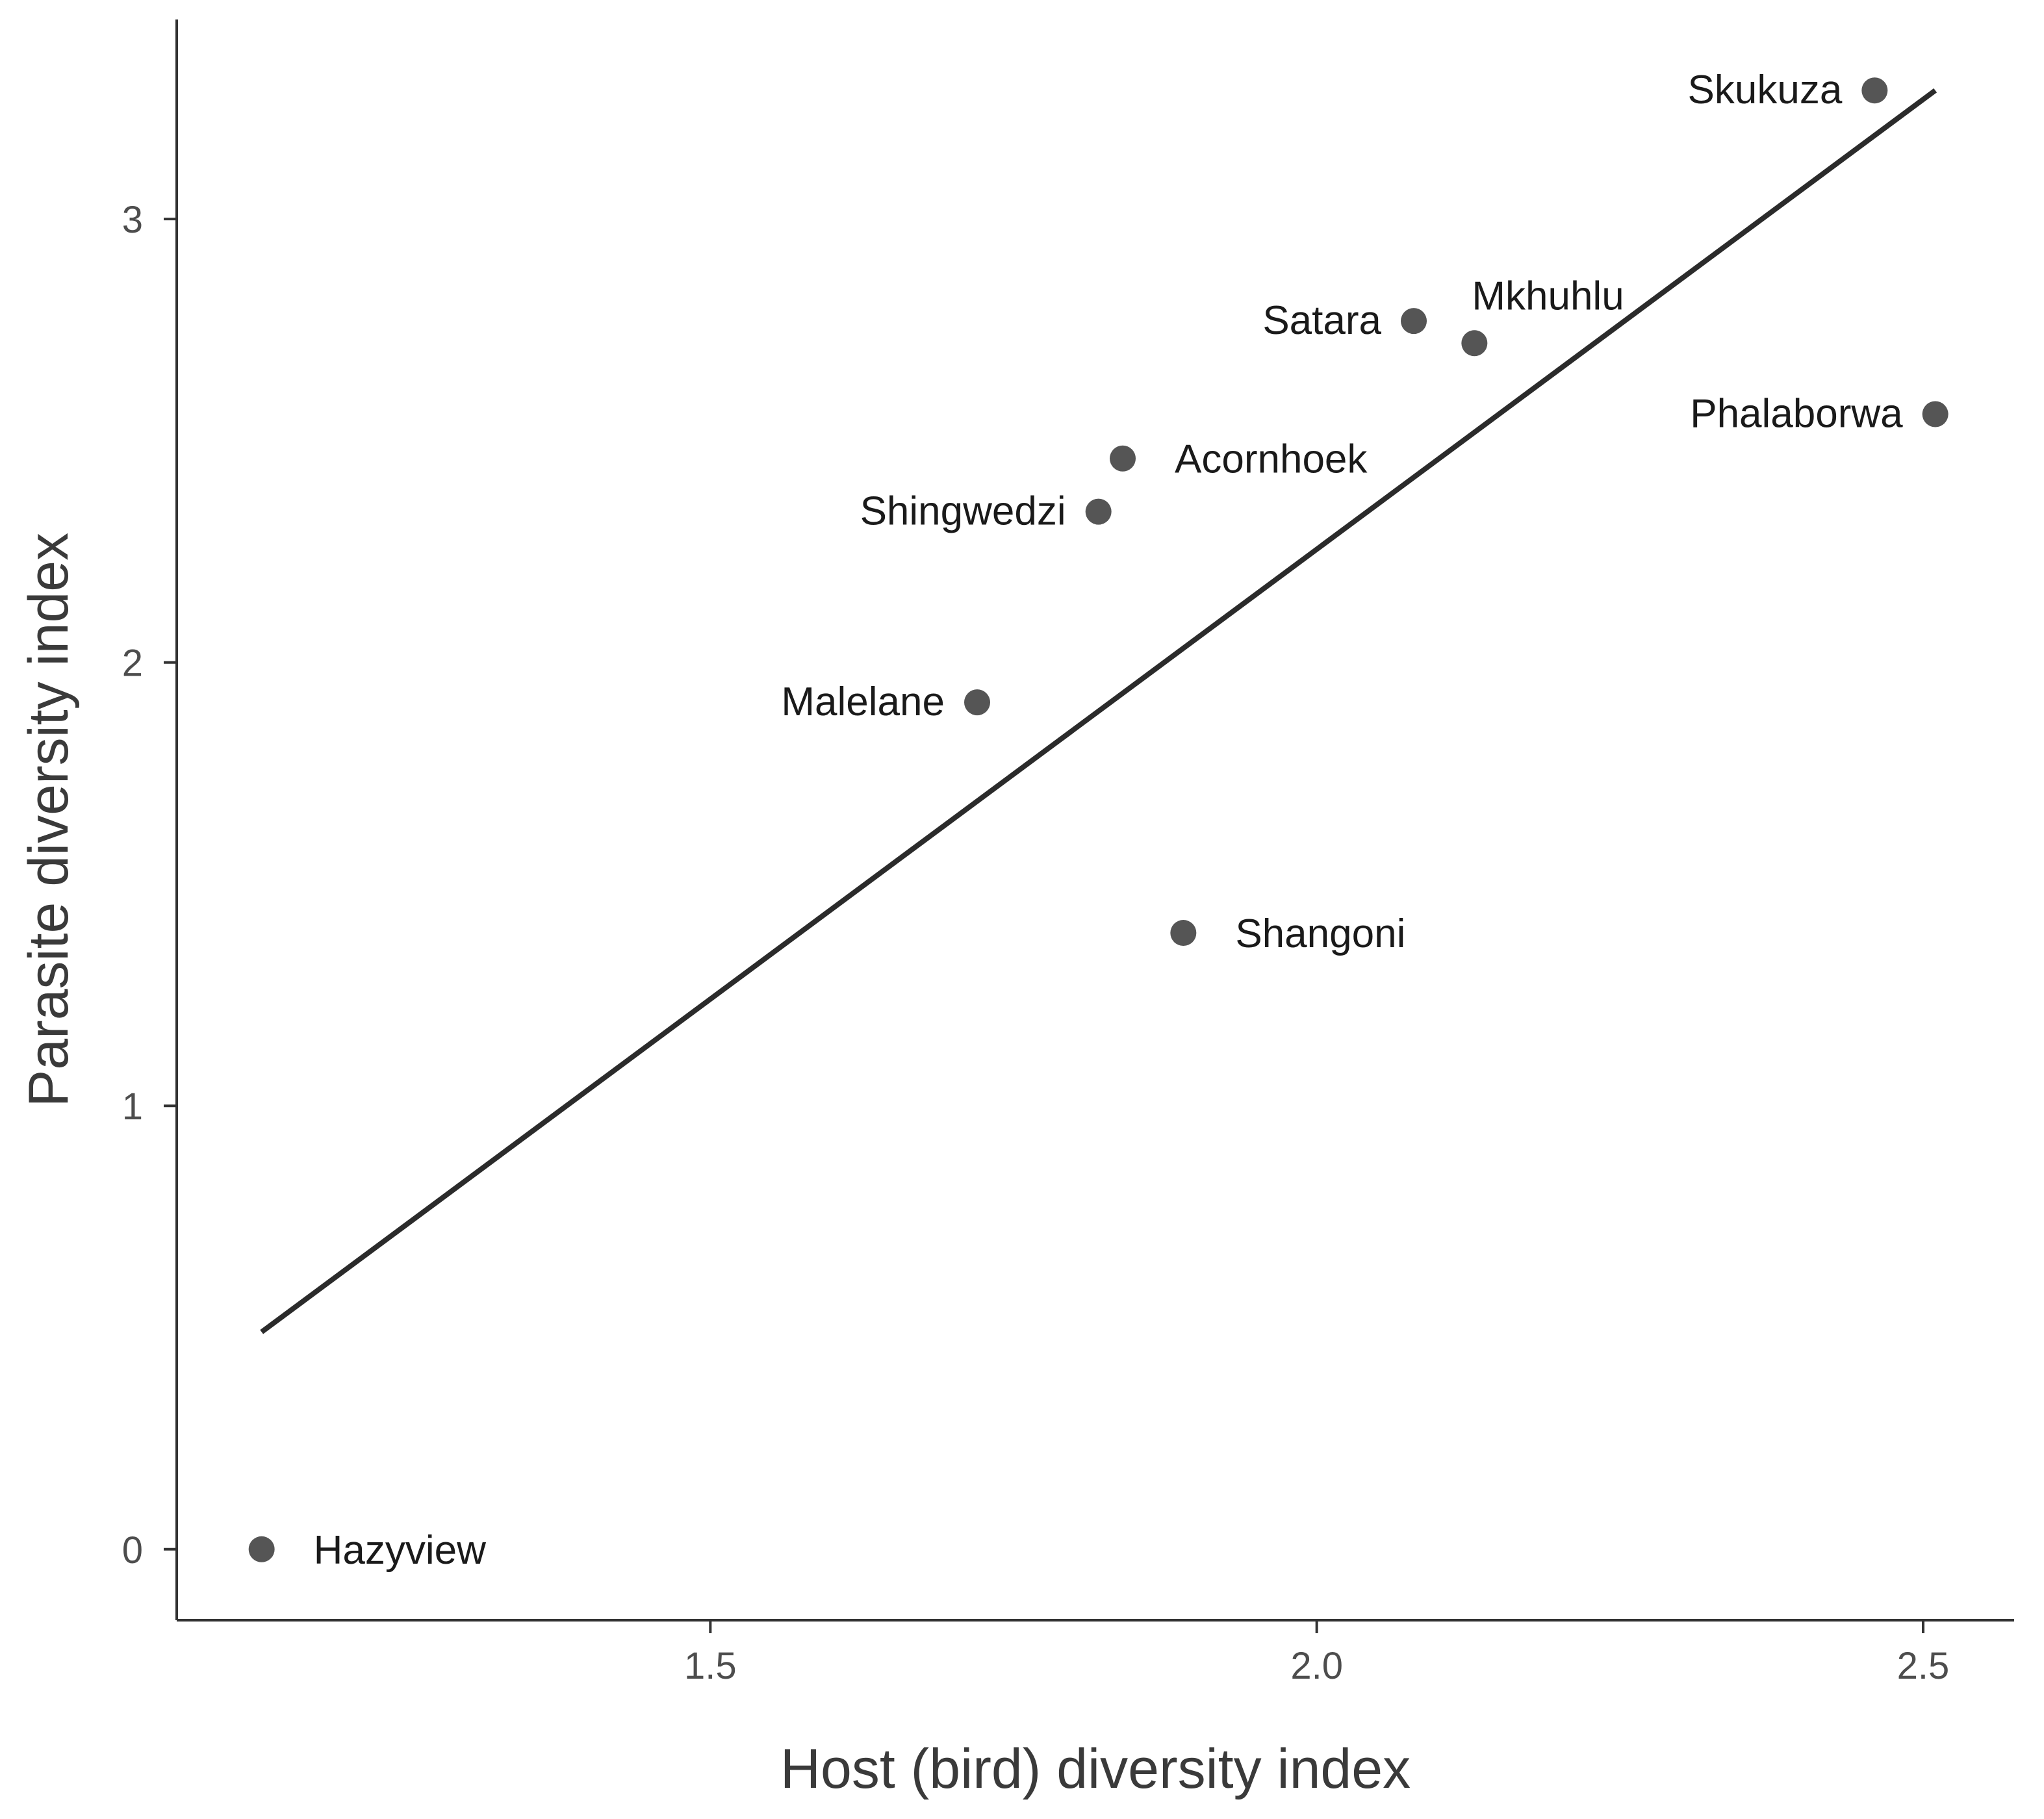  I want to click on y-axis-title: Parasite diversity index, so click(49, 820).